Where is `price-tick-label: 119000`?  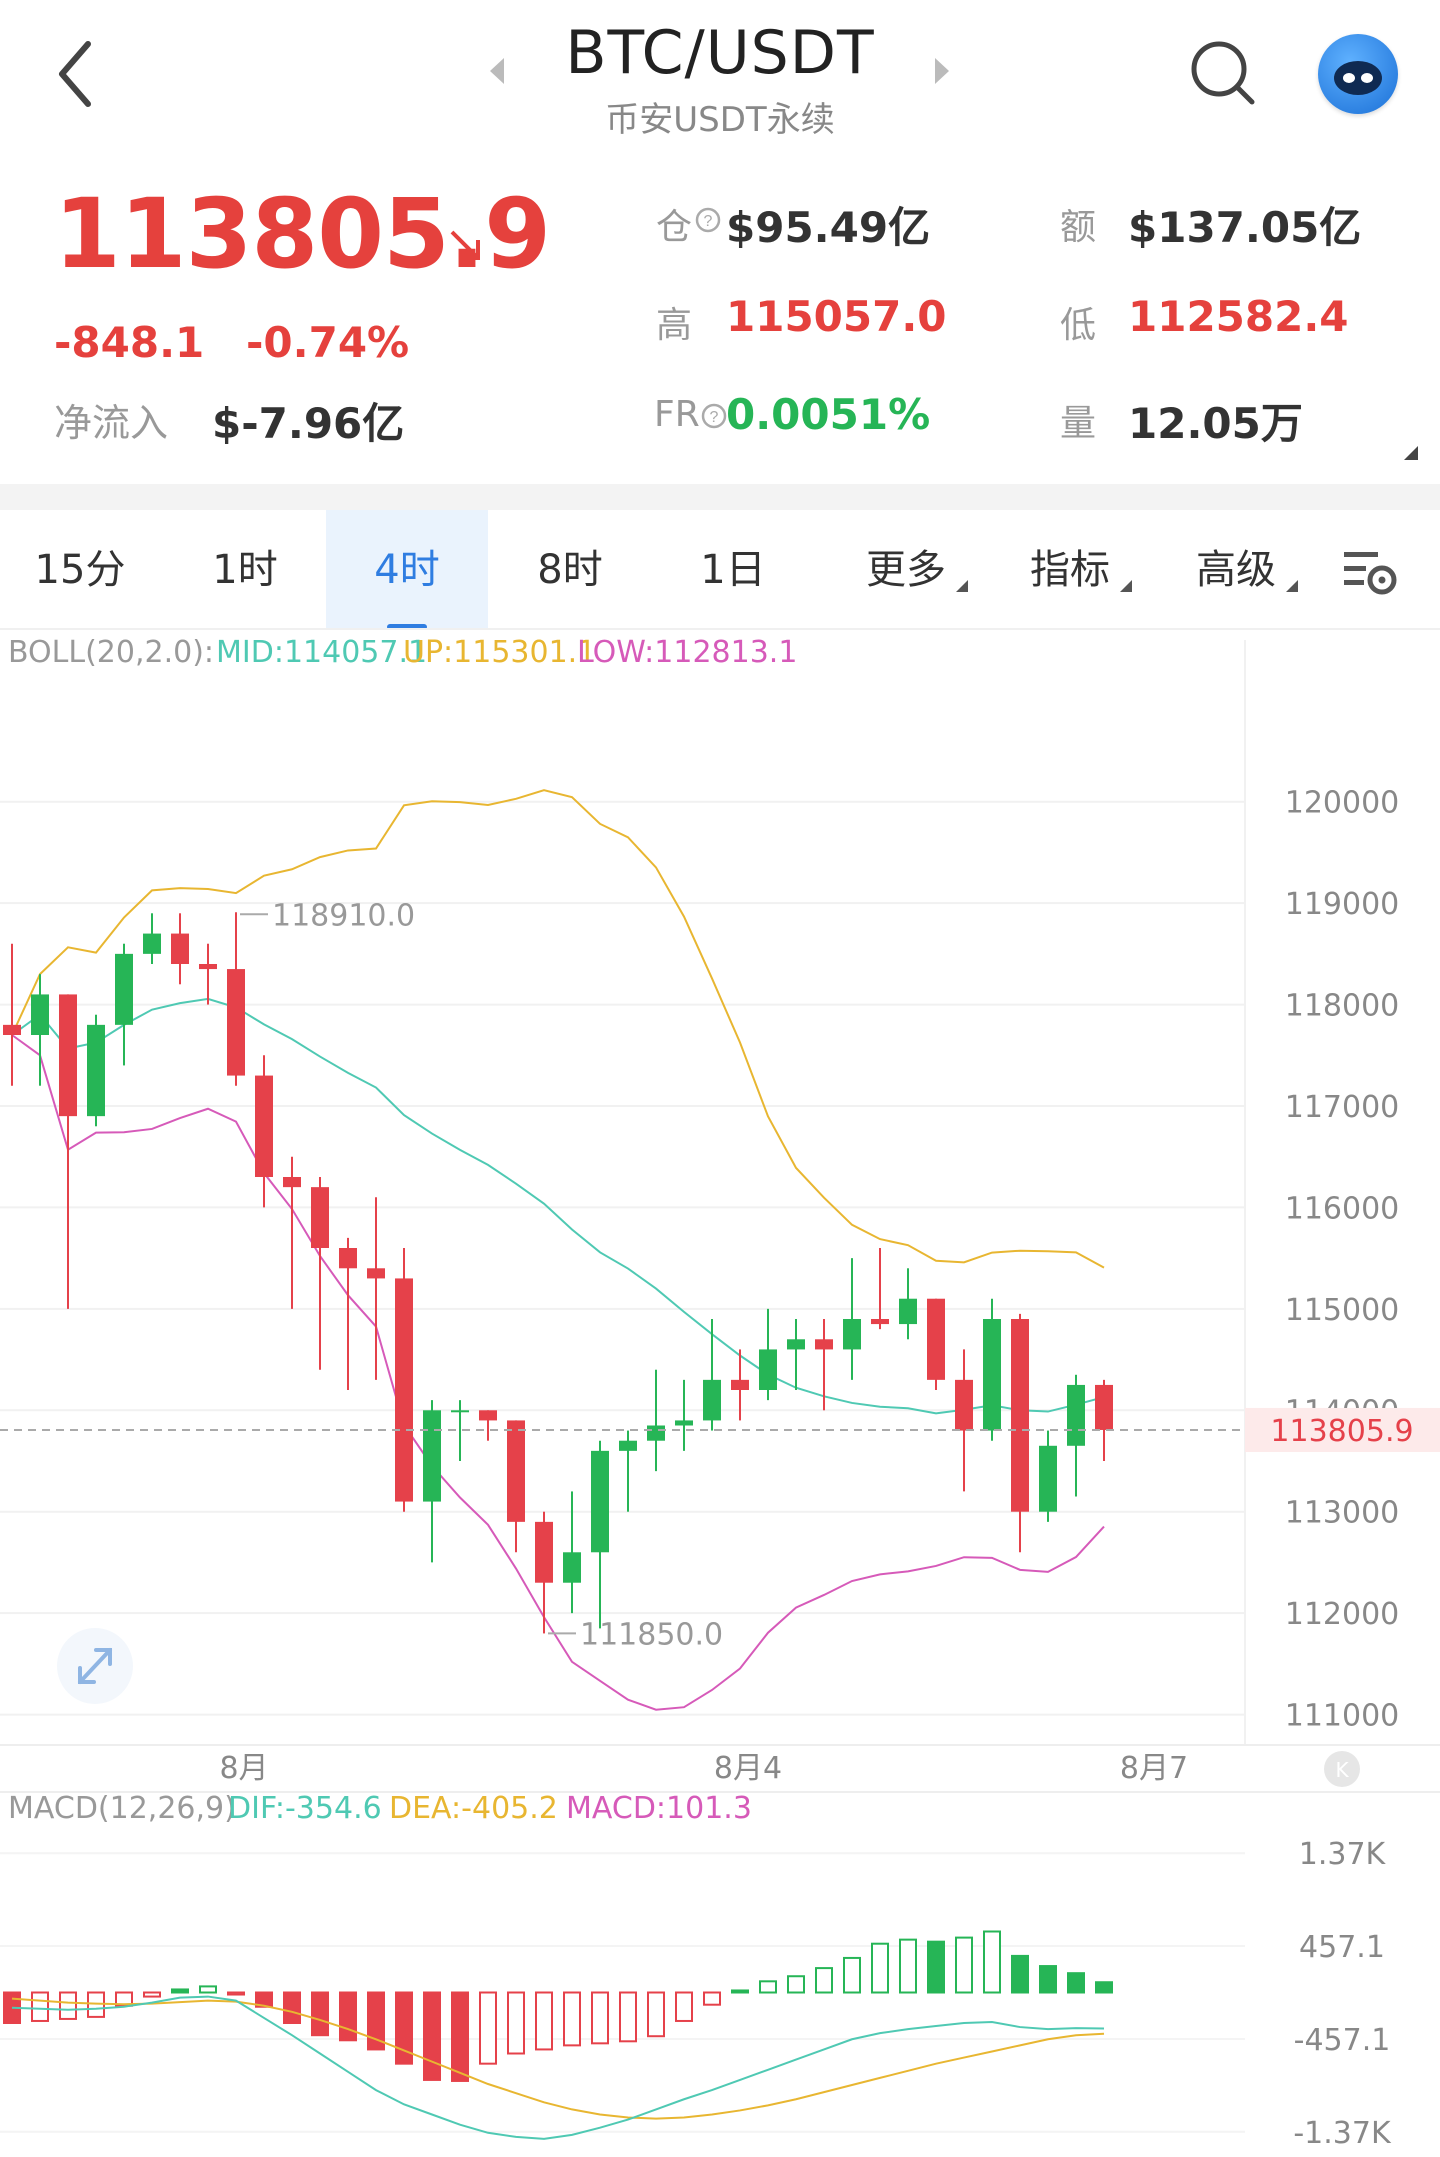
price-tick-label: 119000 is located at coordinates (1342, 904).